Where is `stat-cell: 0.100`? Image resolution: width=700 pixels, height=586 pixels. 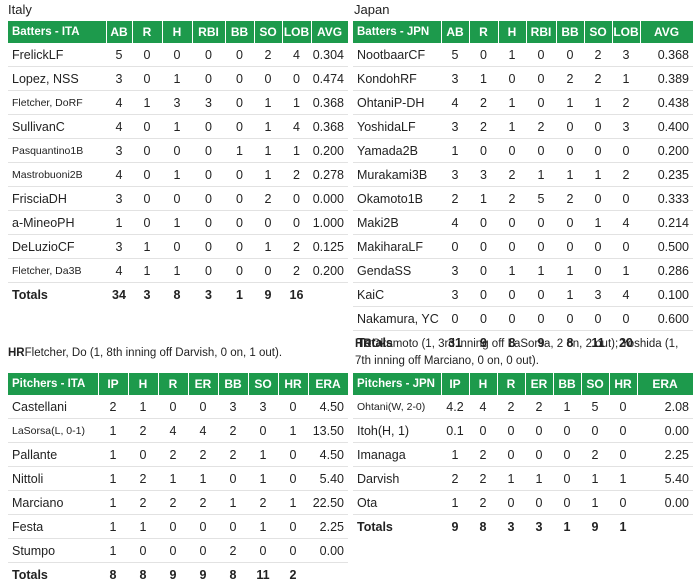 stat-cell: 0.100 is located at coordinates (666, 295).